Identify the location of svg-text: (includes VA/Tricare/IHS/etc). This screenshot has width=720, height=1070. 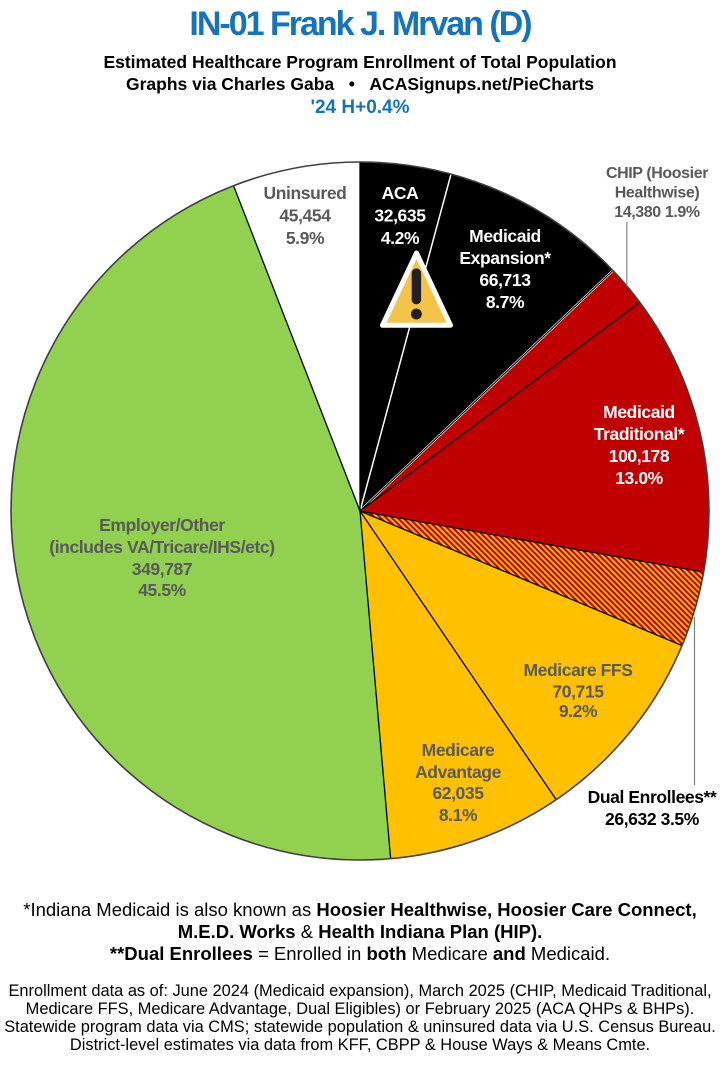
(161, 547).